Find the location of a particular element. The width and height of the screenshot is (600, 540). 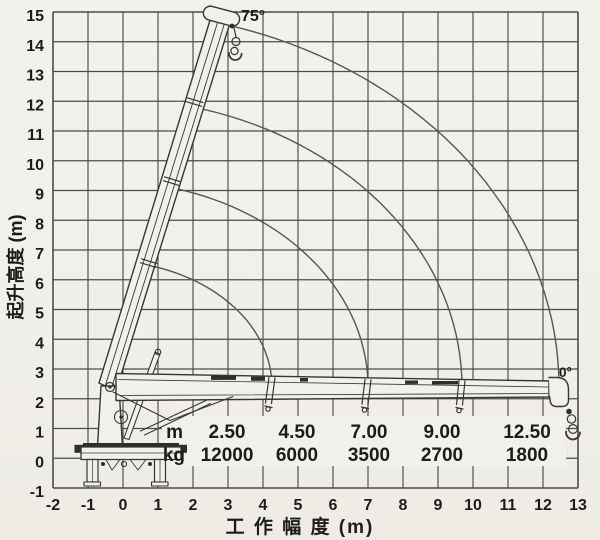

y-tick-label: 8 is located at coordinates (39, 224).